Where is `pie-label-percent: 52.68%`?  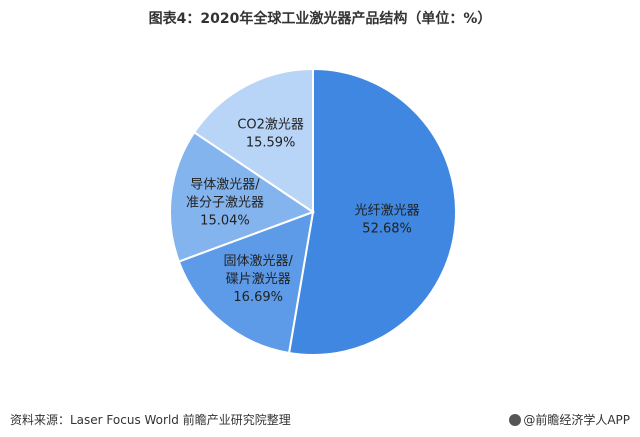 pie-label-percent: 52.68% is located at coordinates (387, 228).